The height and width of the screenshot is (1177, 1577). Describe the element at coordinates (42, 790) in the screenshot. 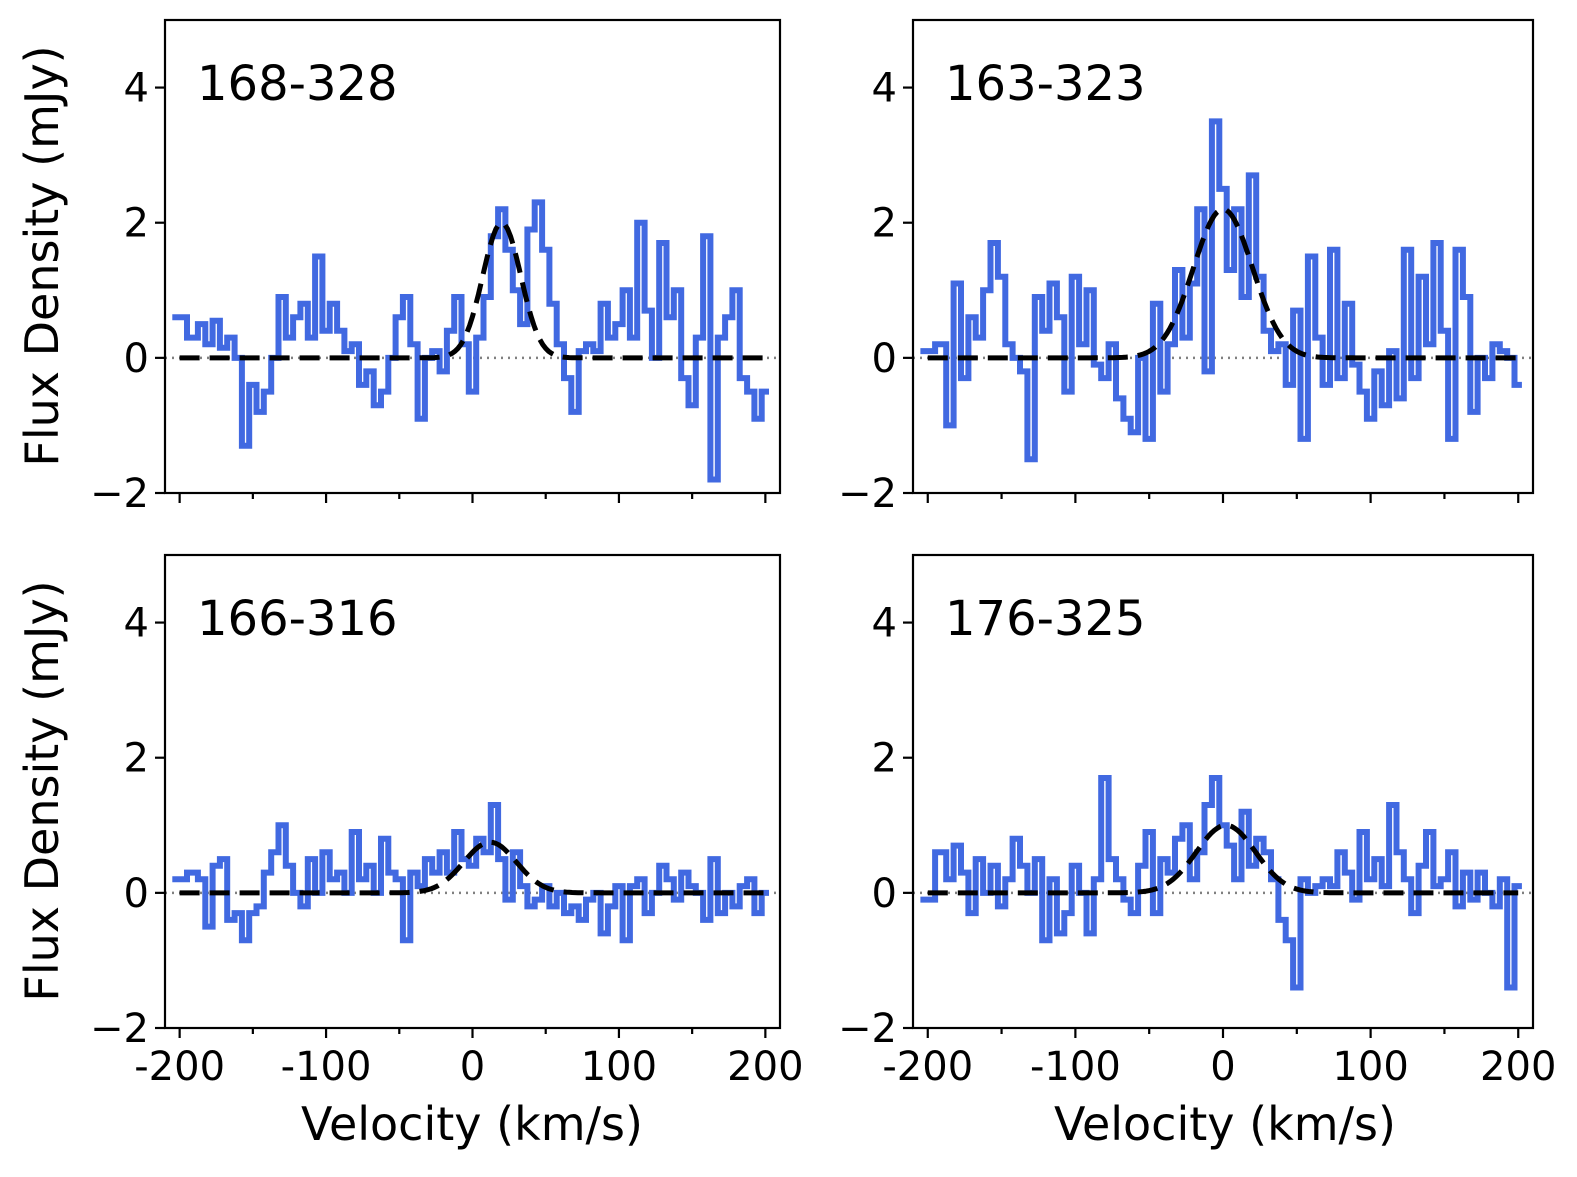

I see `y-axis-label-bottom: Flux Density (mJy)` at that location.